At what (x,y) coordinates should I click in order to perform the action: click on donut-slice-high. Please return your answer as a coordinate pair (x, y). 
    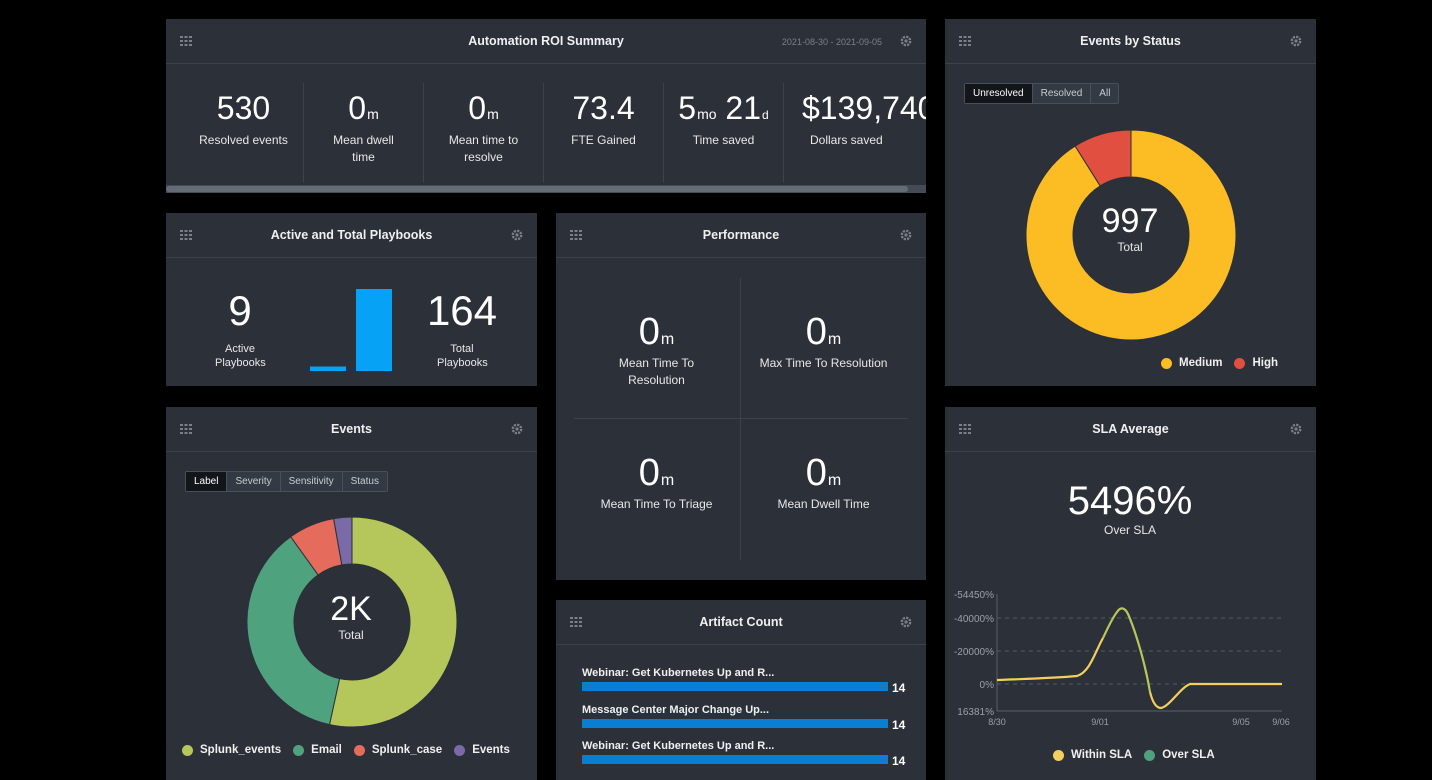
    Looking at the image, I should click on (1103, 158).